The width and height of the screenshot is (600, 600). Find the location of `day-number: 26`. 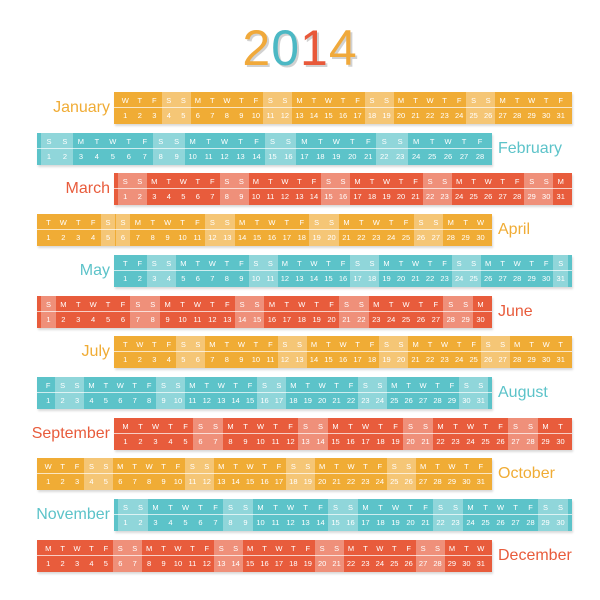

day-number: 26 is located at coordinates (500, 522).